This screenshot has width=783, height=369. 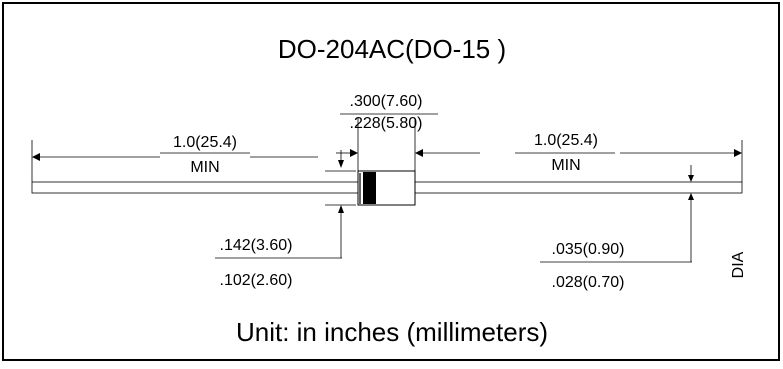 What do you see at coordinates (341, 209) in the screenshot?
I see `body-dia-arrowhead` at bounding box center [341, 209].